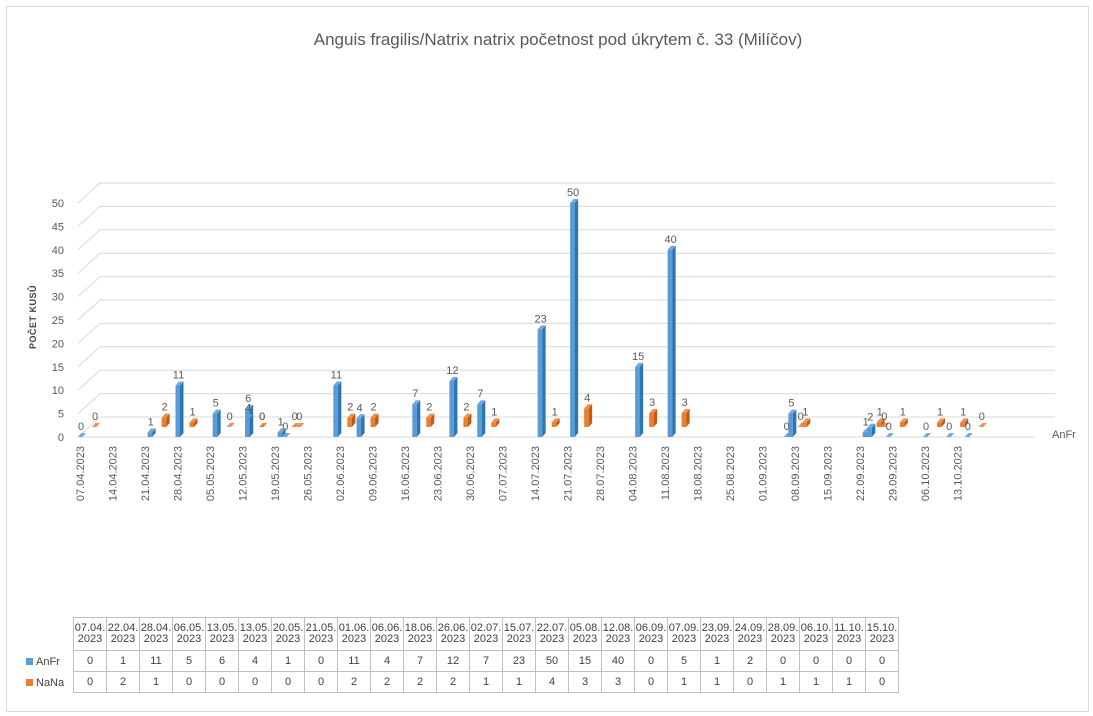 The image size is (1093, 716). Describe the element at coordinates (29, 682) in the screenshot. I see `nana-swatch` at that location.